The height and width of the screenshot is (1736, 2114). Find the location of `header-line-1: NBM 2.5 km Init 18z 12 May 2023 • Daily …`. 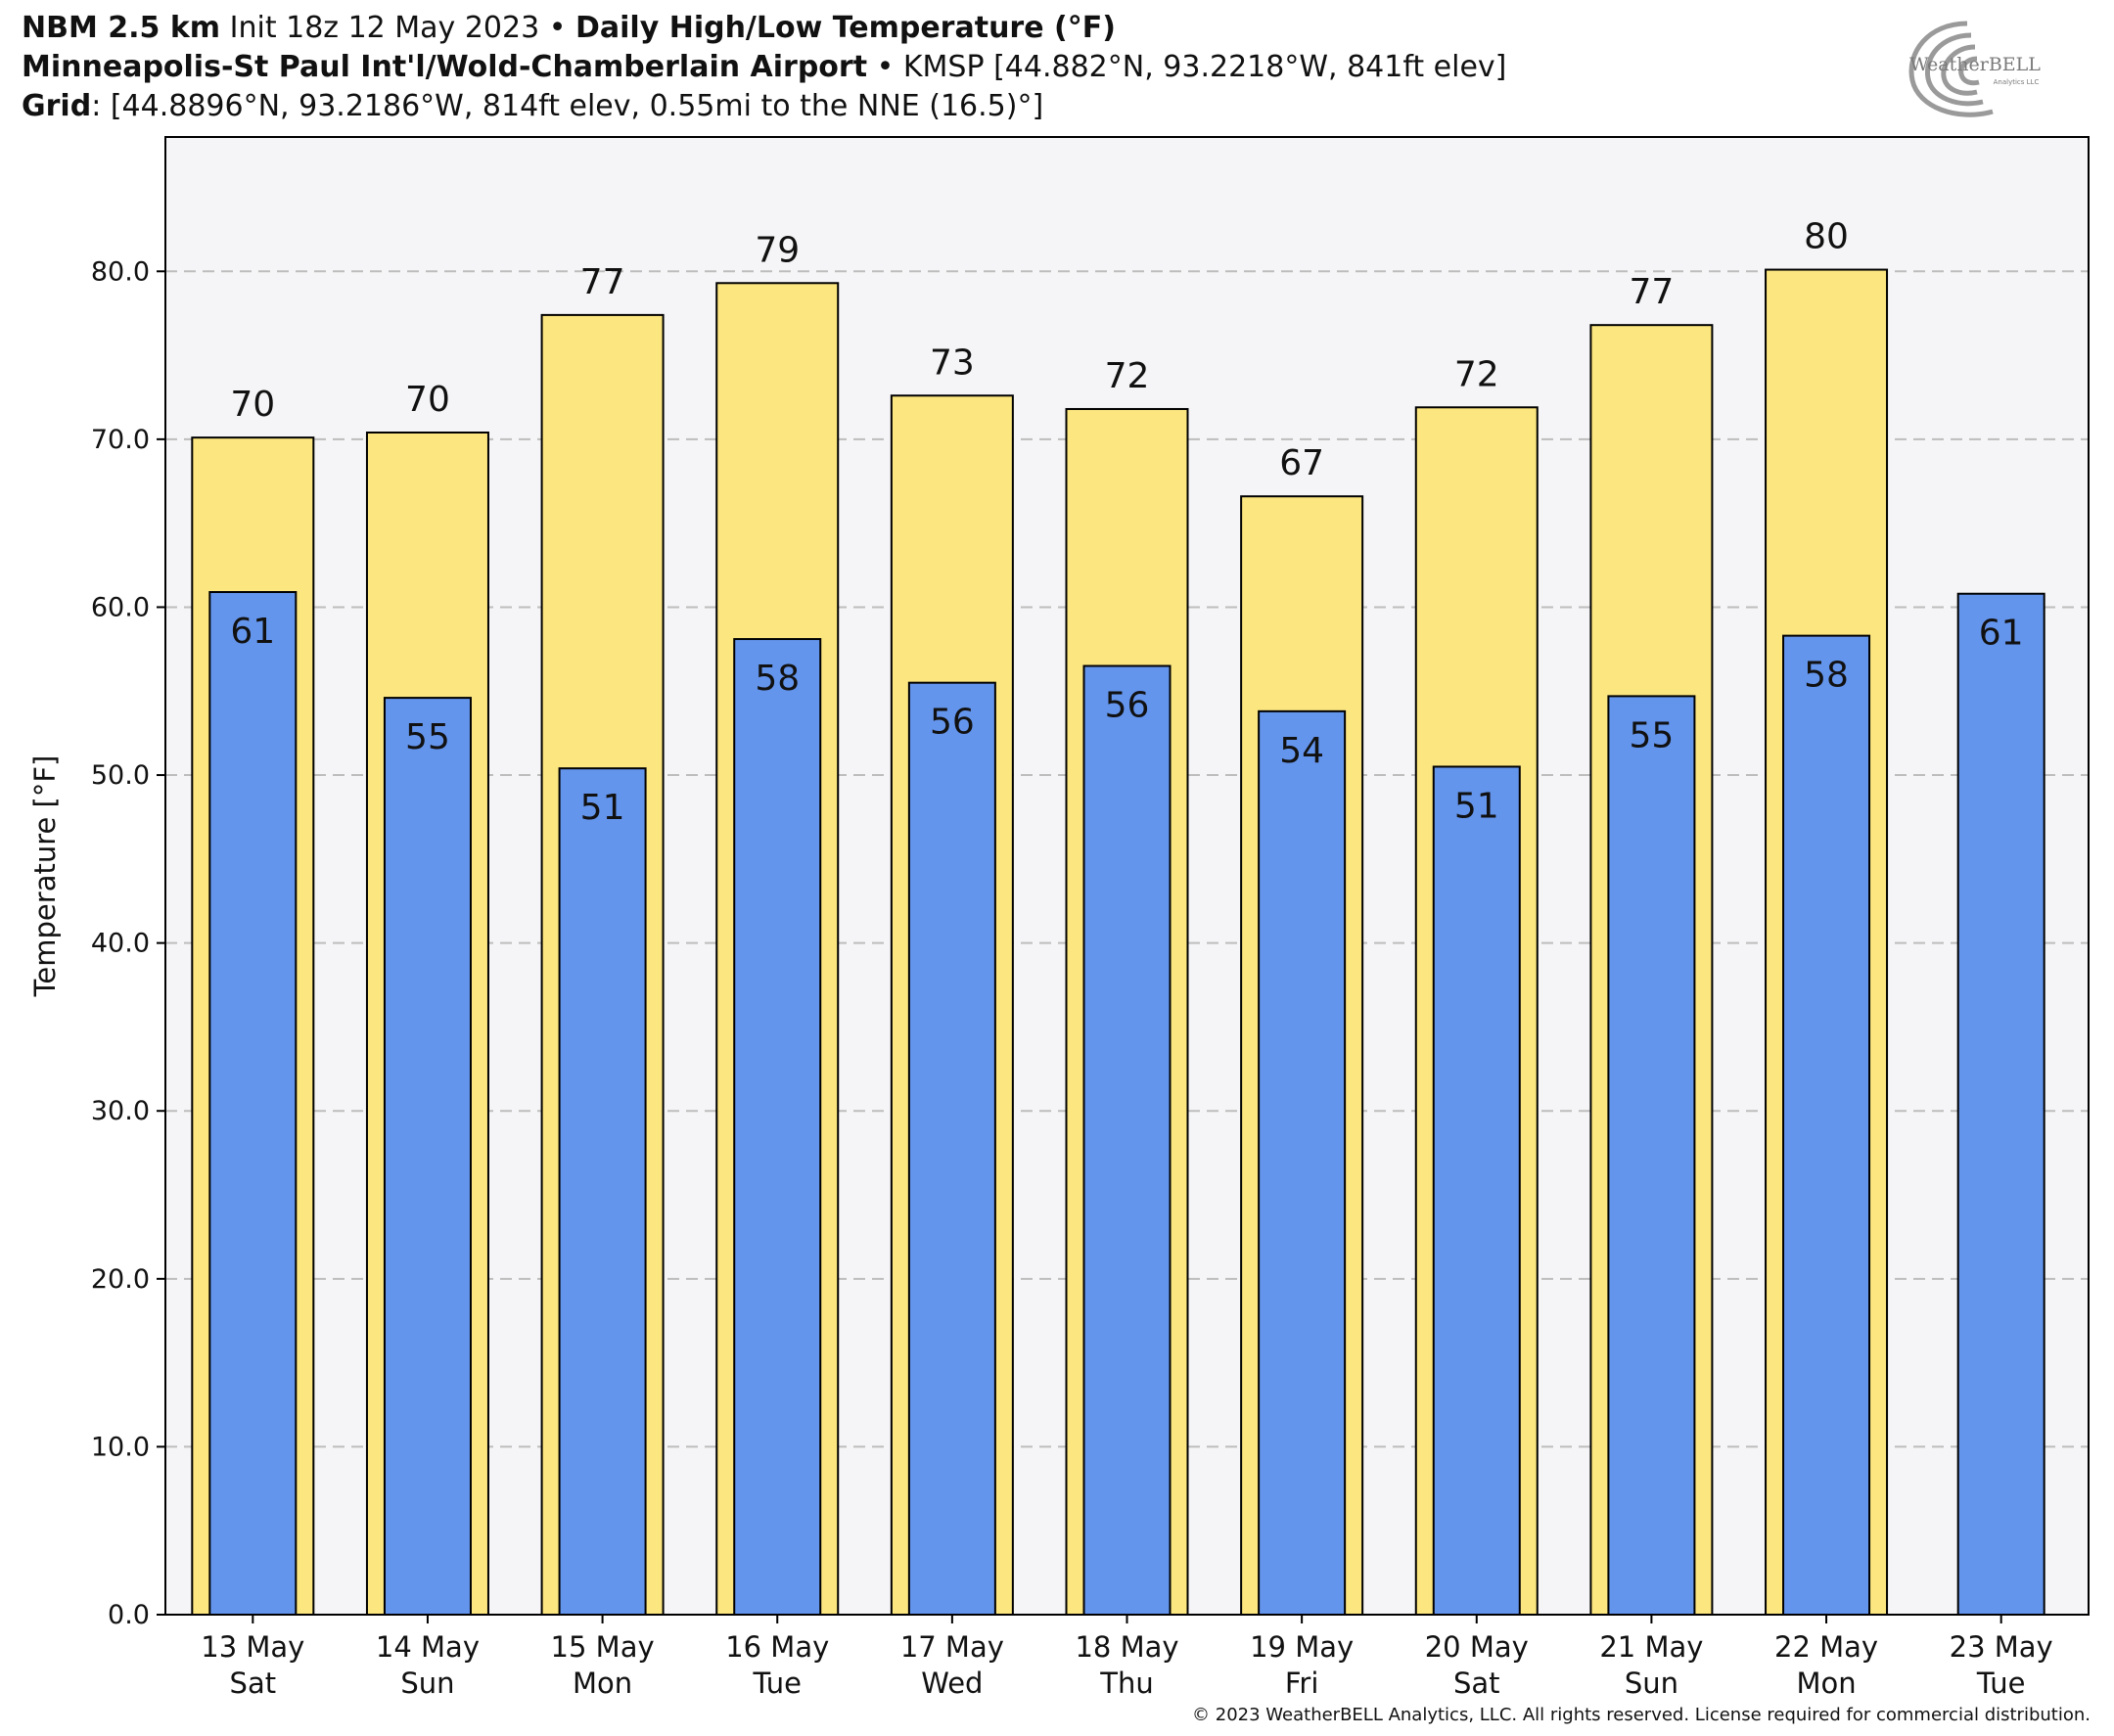

header-line-1: NBM 2.5 km Init 18z 12 May 2023 • Daily … is located at coordinates (569, 28).